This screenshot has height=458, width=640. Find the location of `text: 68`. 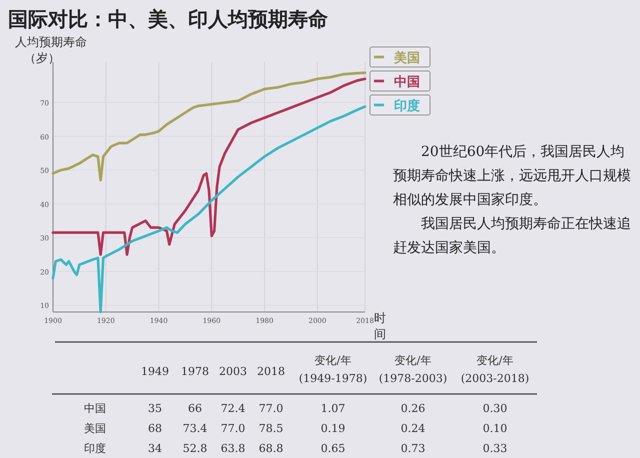

text: 68 is located at coordinates (155, 428).